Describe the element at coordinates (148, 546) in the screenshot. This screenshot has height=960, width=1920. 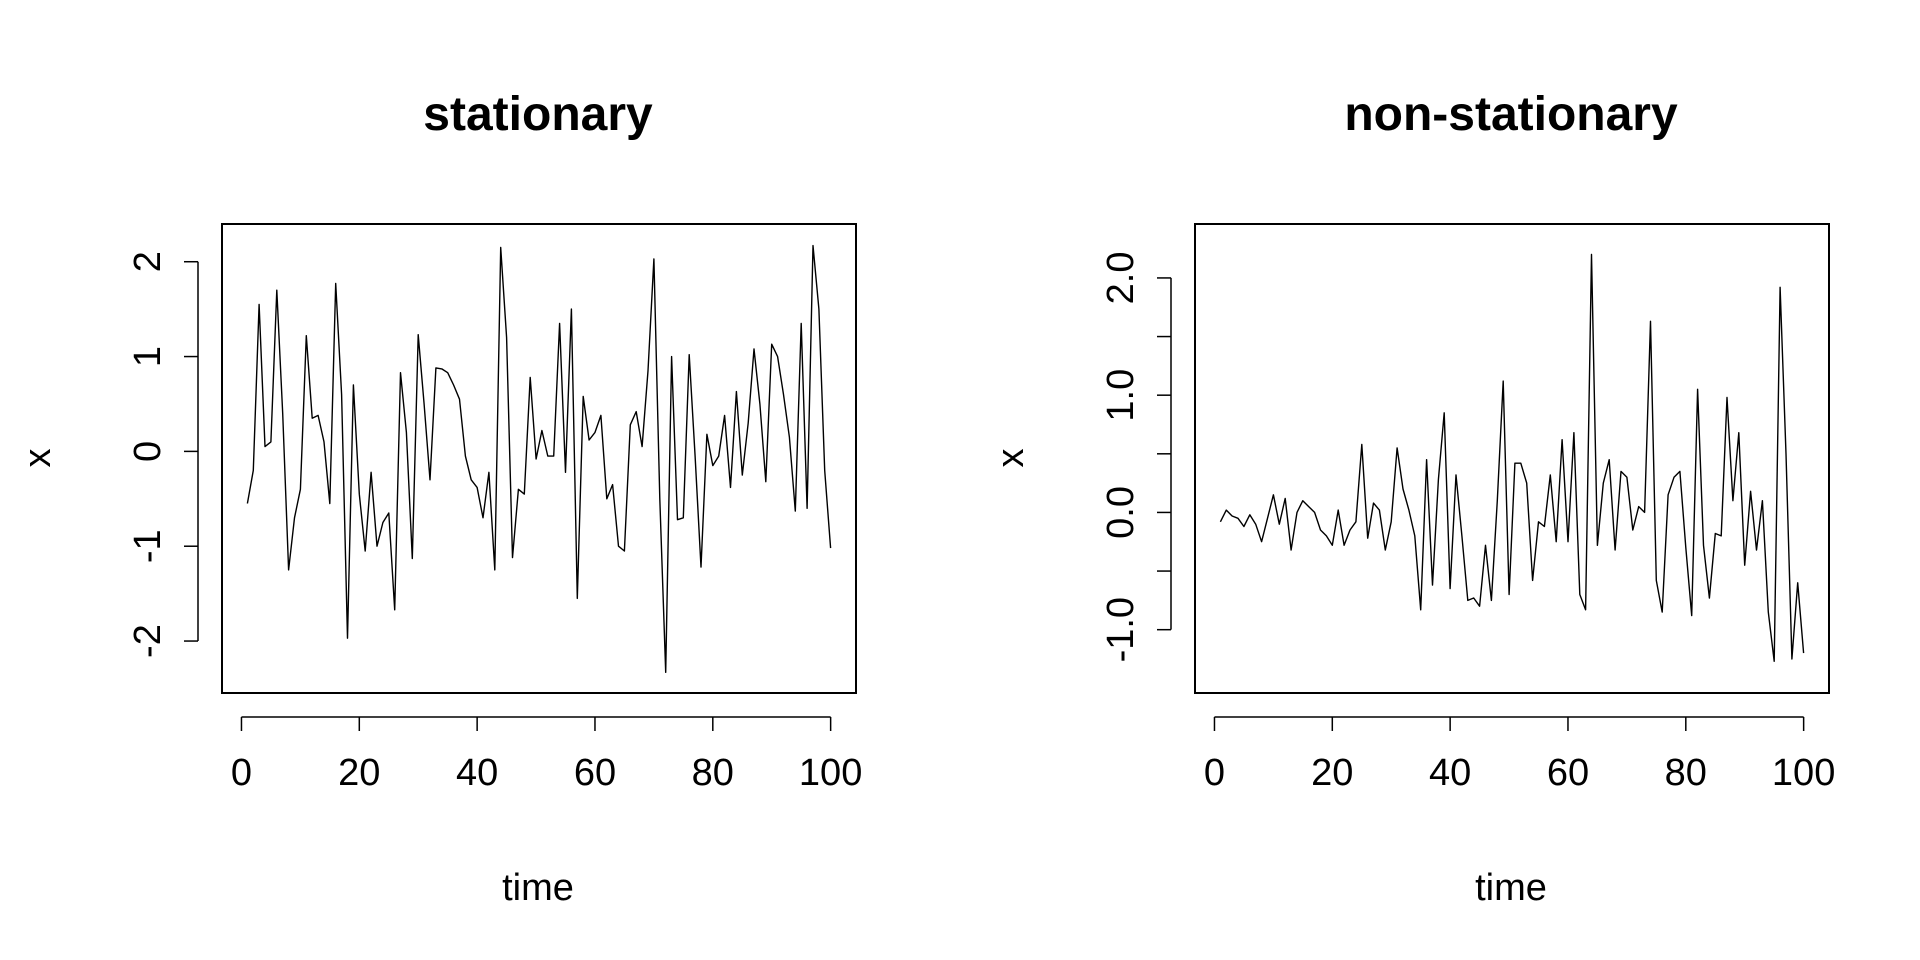
I see `y-tick-label: -1` at that location.